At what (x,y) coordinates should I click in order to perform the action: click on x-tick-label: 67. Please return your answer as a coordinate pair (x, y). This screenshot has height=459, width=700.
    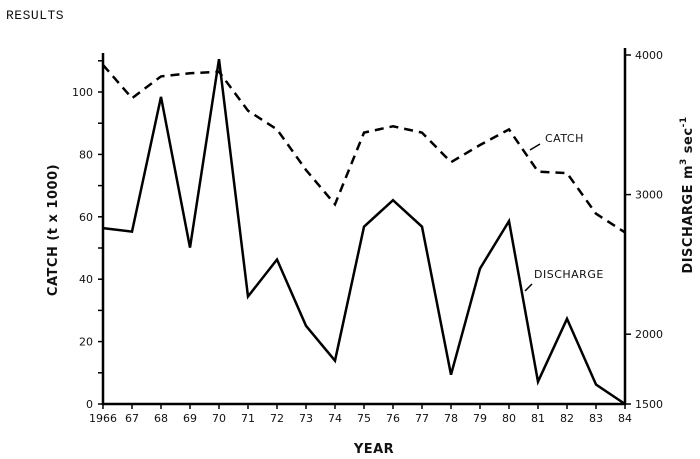
    Looking at the image, I should click on (132, 418).